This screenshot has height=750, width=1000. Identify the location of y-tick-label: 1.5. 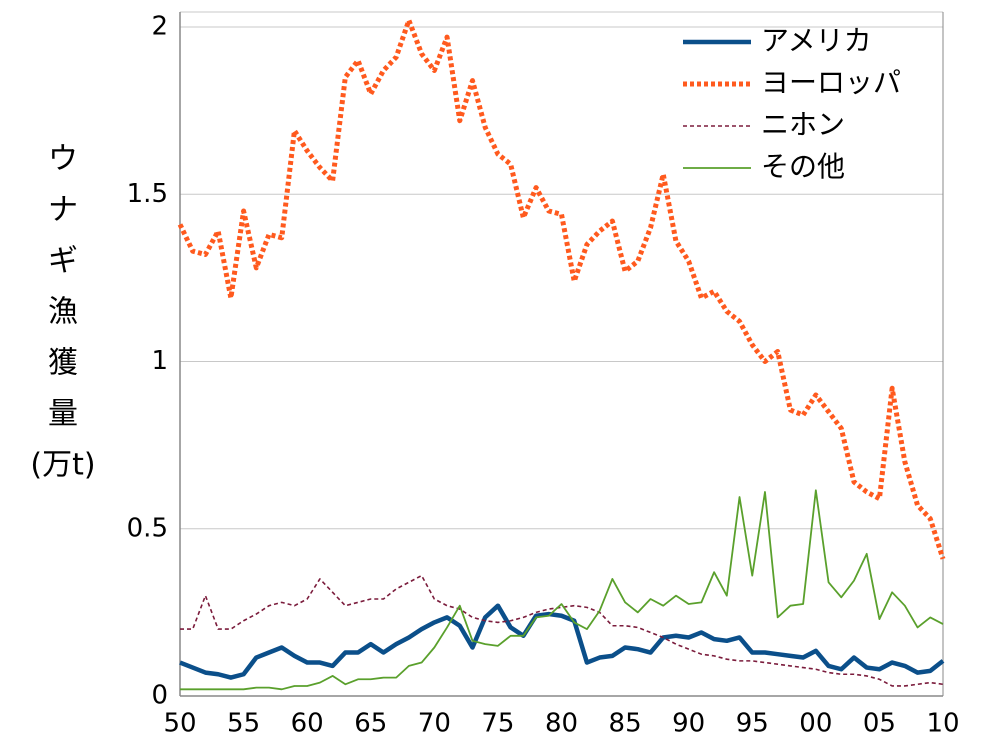
(147, 194).